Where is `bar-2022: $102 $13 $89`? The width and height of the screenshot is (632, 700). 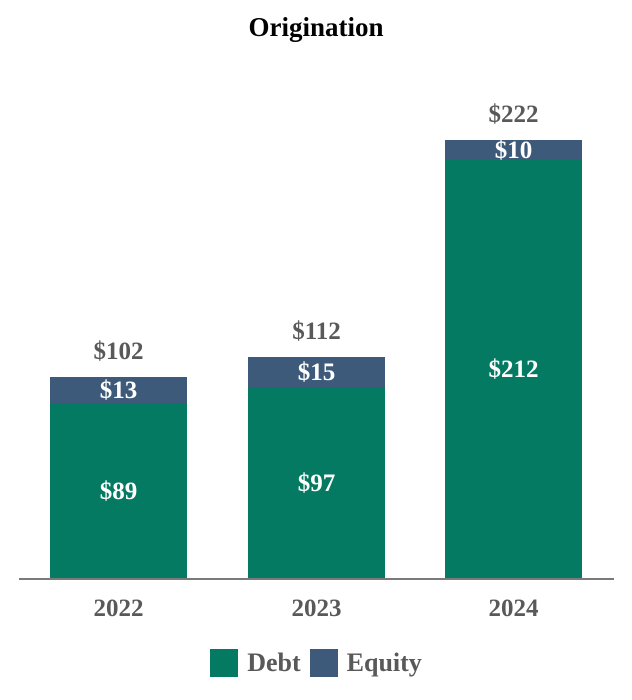
bar-2022: $102 $13 $89 is located at coordinates (118, 459).